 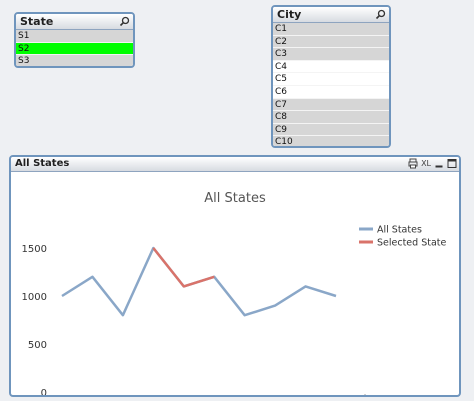 What do you see at coordinates (289, 14) in the screenshot?
I see `city-listbox-title: City` at bounding box center [289, 14].